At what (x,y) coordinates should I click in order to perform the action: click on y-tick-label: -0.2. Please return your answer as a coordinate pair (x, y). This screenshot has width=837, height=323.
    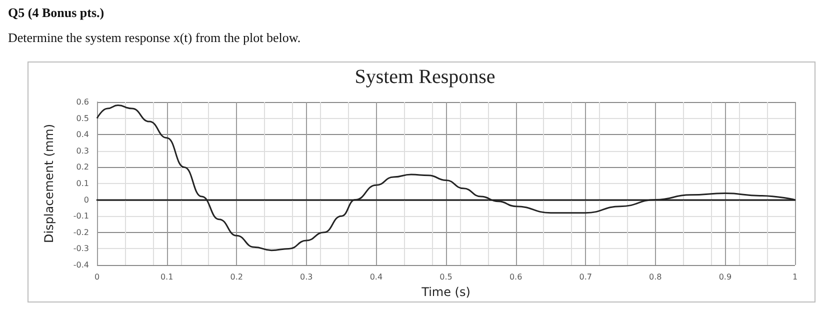
    Looking at the image, I should click on (81, 232).